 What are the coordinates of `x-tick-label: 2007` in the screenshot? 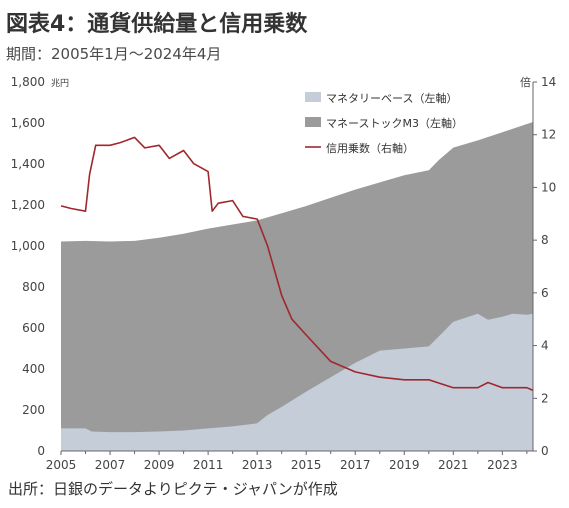 It's located at (110, 465).